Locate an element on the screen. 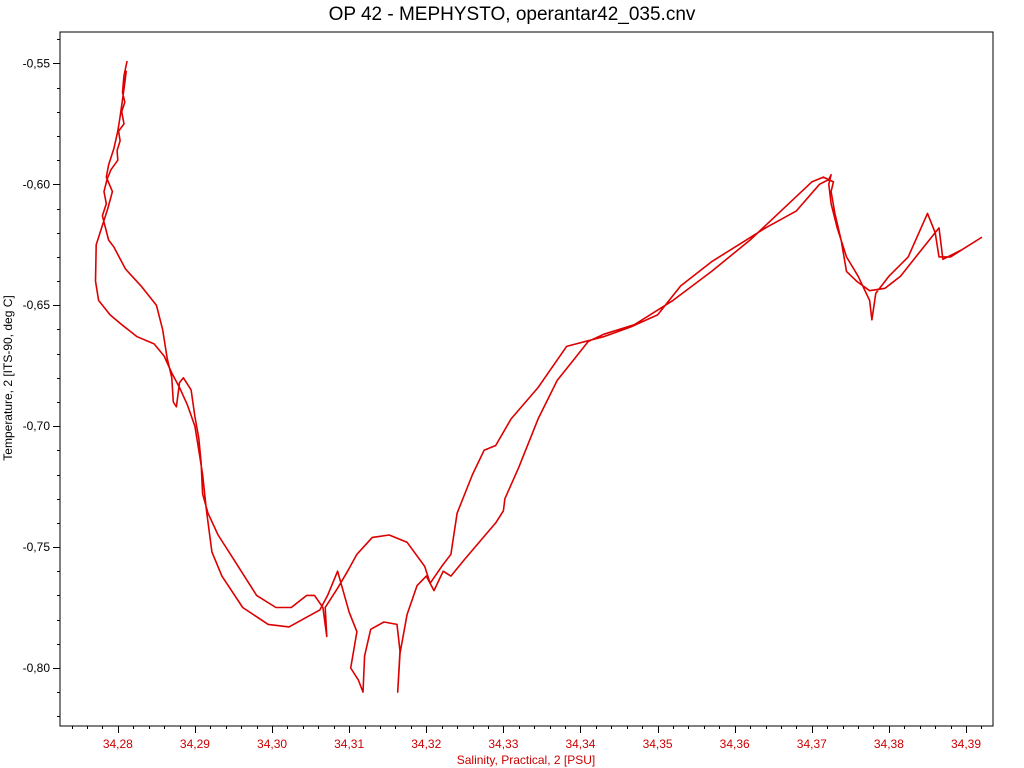 The image size is (1024, 768). chart-title: OP 42 - MEPHYSTO, operantar42_035.cnv is located at coordinates (512, 14).